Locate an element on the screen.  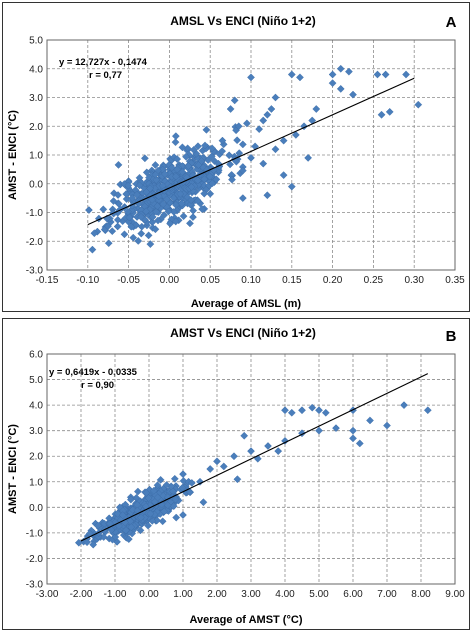
y-tick-label: 4.0 is located at coordinates (36, 69).